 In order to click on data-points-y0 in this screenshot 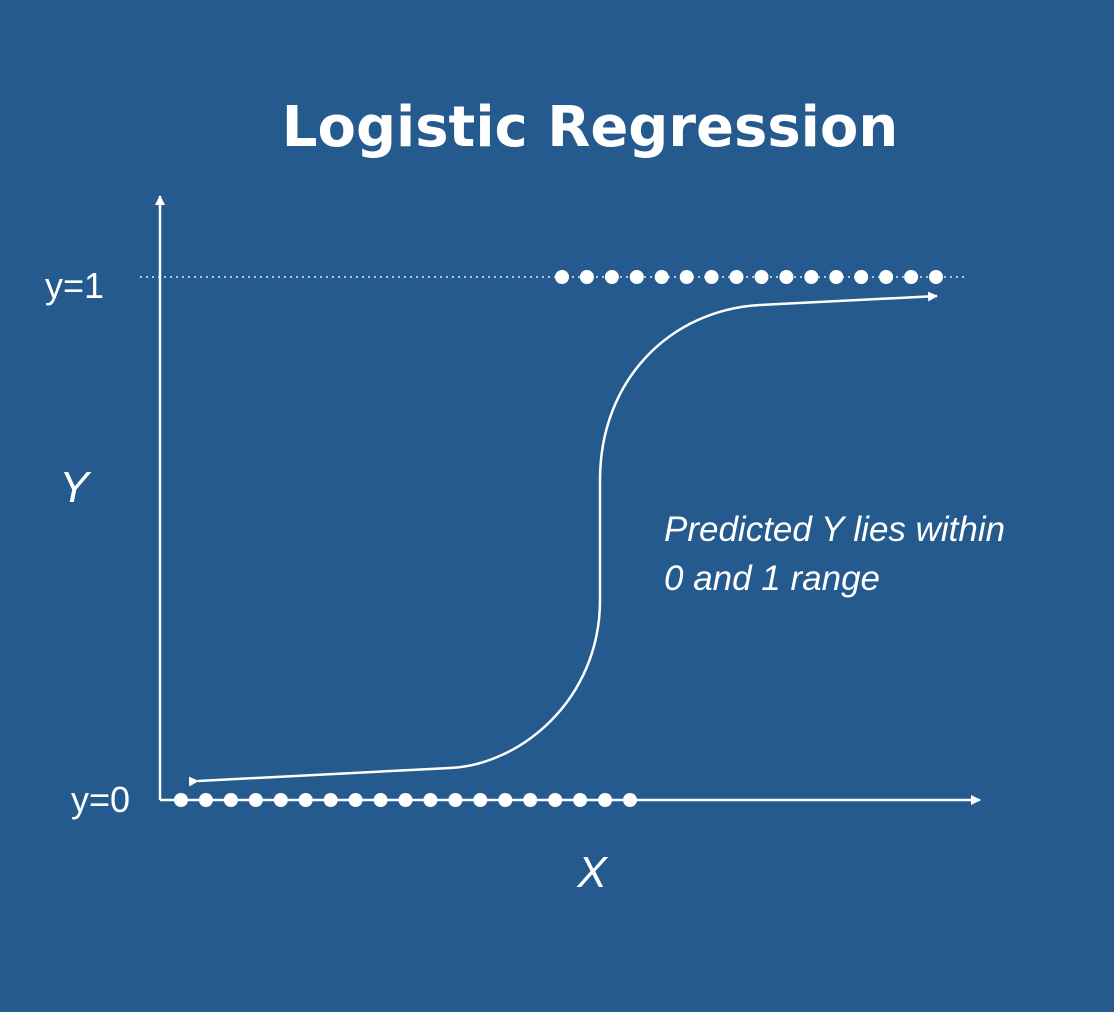, I will do `click(405, 800)`.